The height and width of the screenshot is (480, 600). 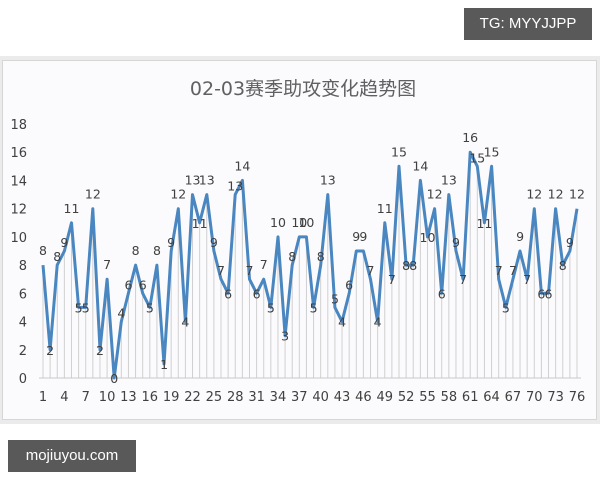 What do you see at coordinates (470, 137) in the screenshot?
I see `data-label: 16` at bounding box center [470, 137].